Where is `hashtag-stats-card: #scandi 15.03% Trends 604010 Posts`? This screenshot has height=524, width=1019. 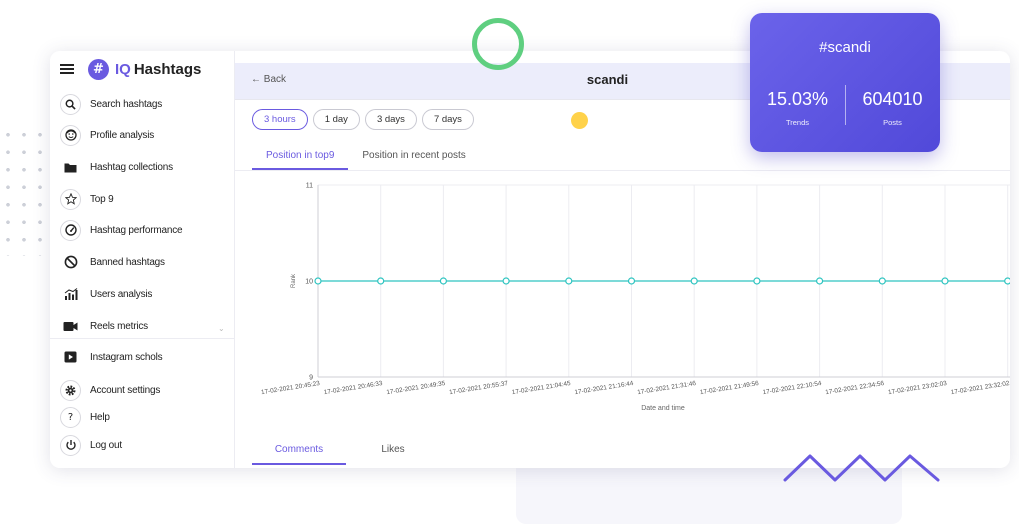
hashtag-stats-card: #scandi 15.03% Trends 604010 Posts is located at coordinates (845, 82).